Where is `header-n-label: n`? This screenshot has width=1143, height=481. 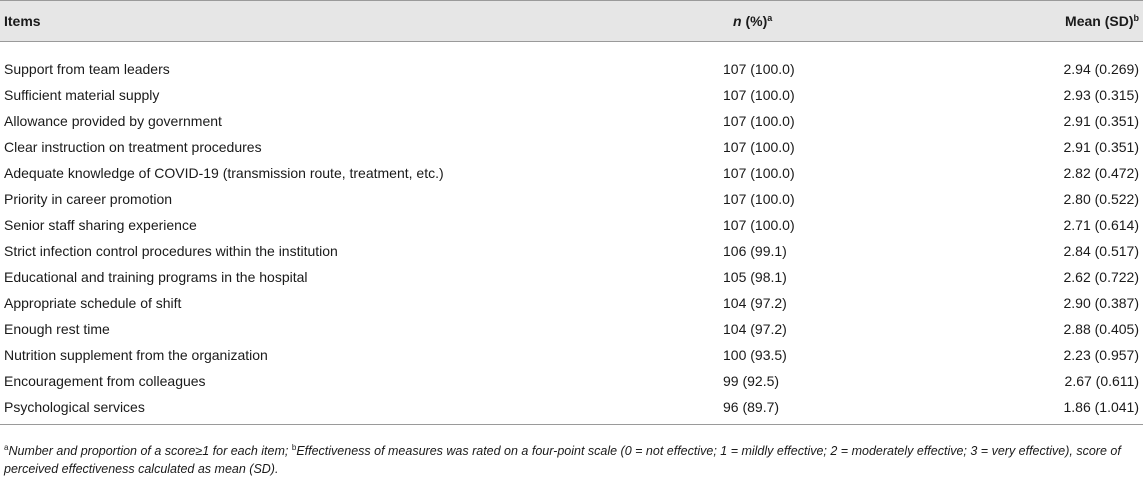
header-n-label: n is located at coordinates (737, 21).